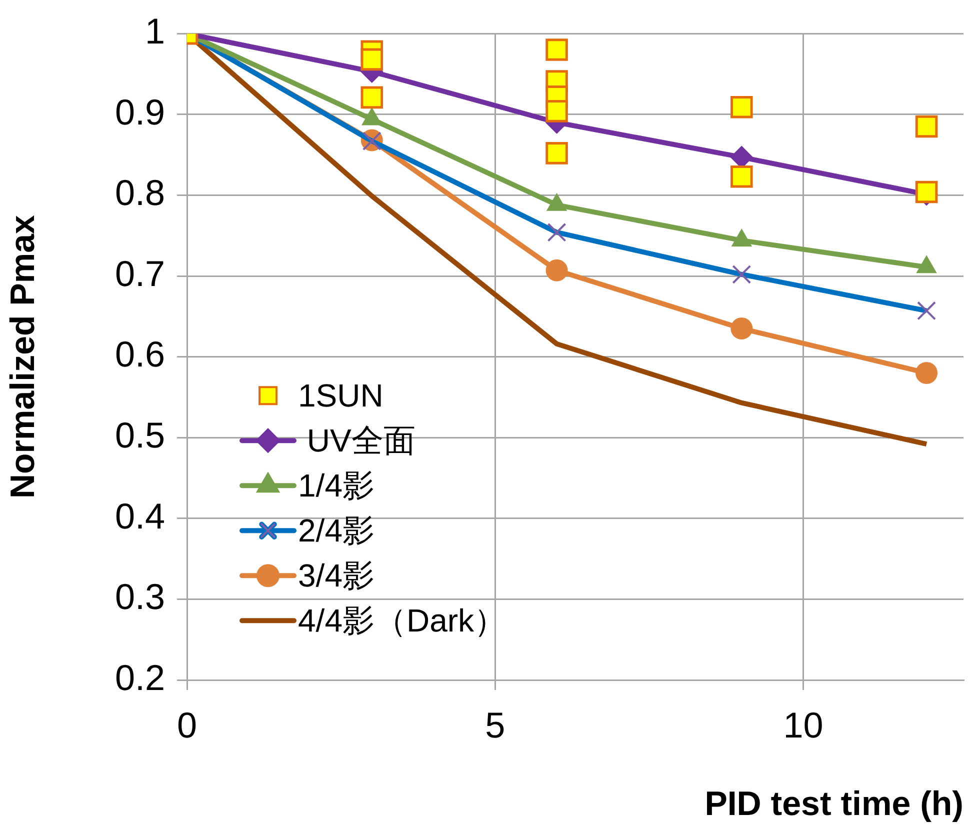 The image size is (980, 830). Describe the element at coordinates (357, 440) in the screenshot. I see `legend-label: UV全面` at that location.